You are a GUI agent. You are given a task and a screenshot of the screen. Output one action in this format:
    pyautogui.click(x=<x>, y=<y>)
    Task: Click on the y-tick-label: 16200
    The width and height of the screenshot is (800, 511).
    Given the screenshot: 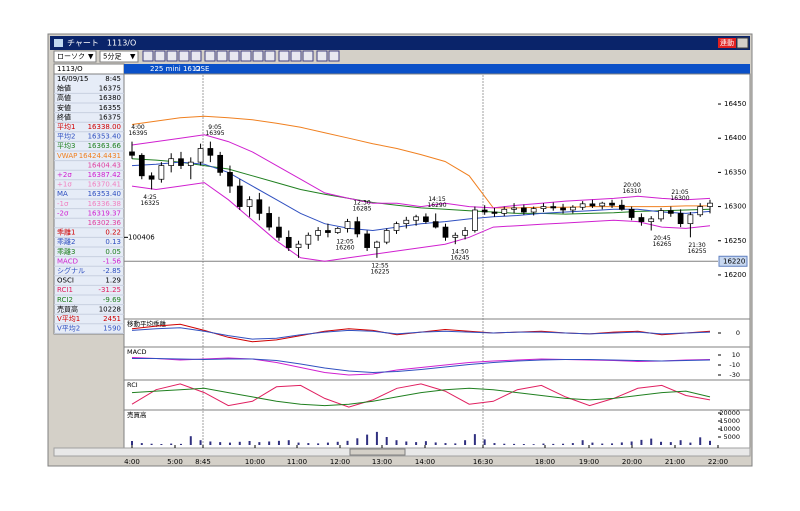 What is the action you would take?
    pyautogui.click(x=735, y=275)
    